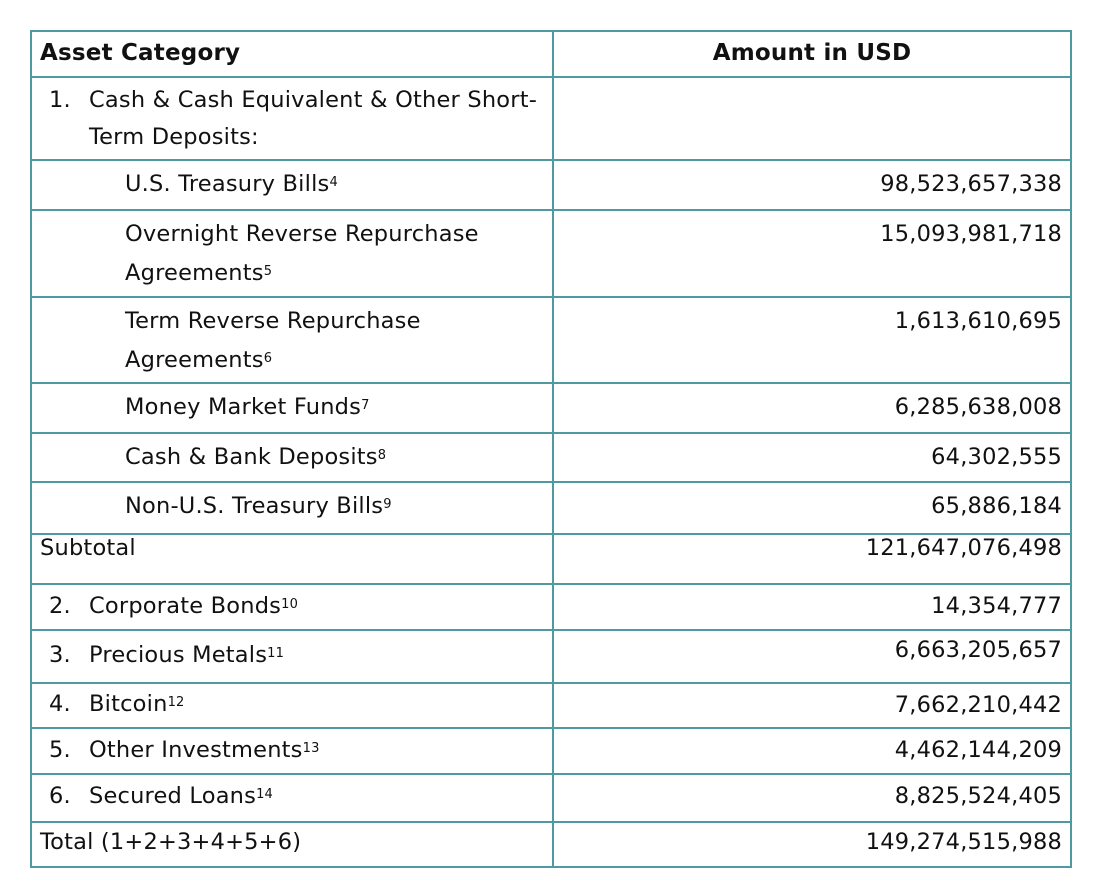 The height and width of the screenshot is (896, 1096). Describe the element at coordinates (60, 100) in the screenshot. I see `section-1-number: 1.` at that location.